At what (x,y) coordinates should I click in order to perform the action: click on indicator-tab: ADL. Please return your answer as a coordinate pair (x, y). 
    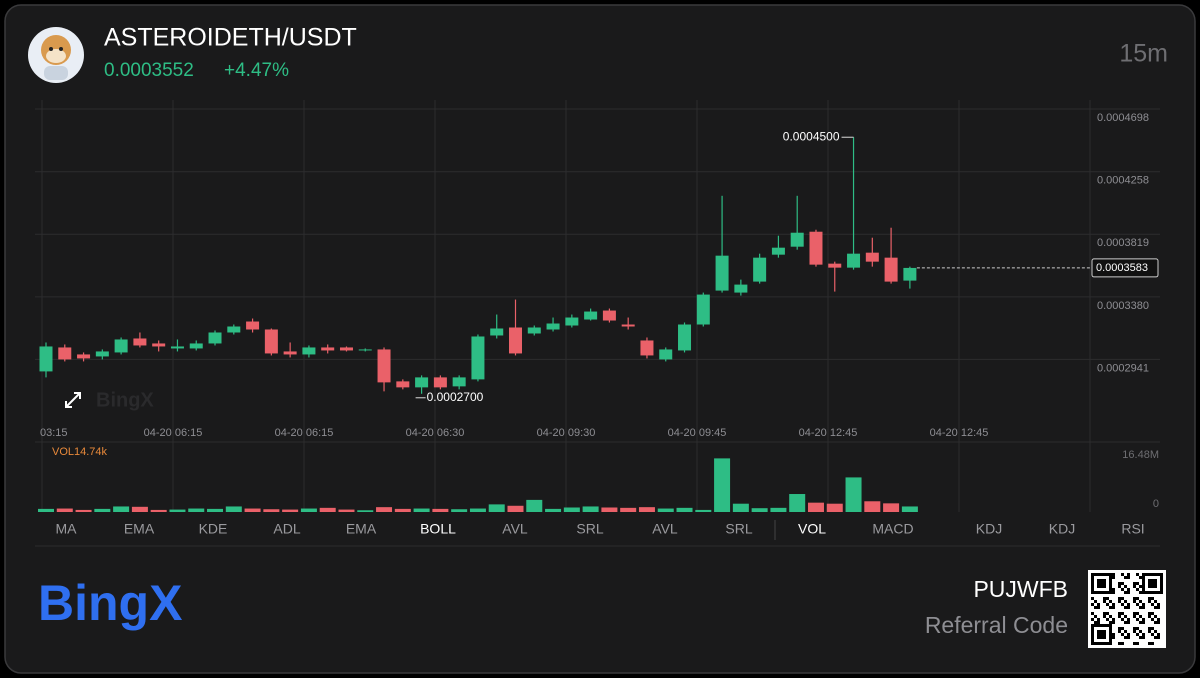
    Looking at the image, I should click on (286, 529).